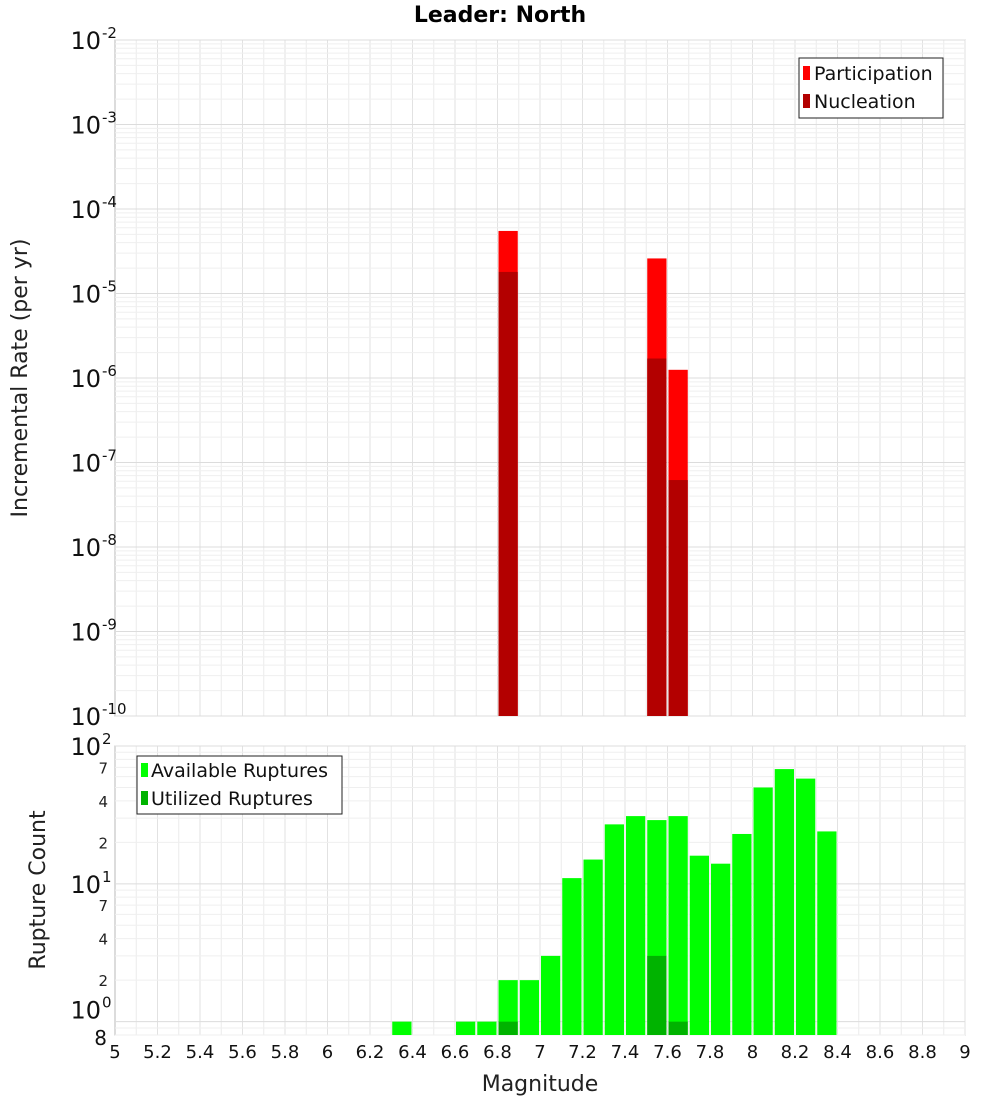  I want to click on x-tick-label: 6.4, so click(412, 1052).